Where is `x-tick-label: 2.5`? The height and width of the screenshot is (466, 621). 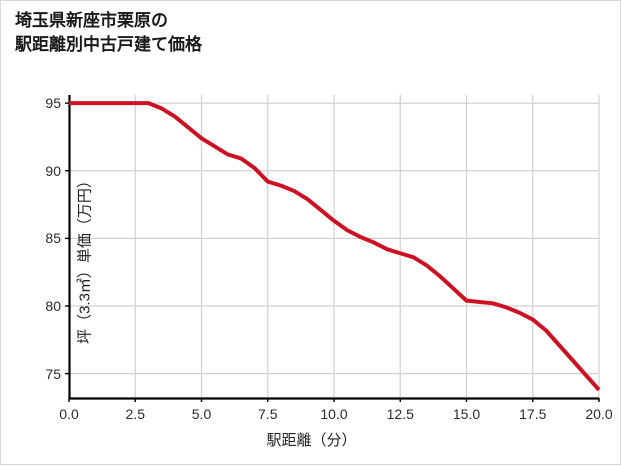
x-tick-label: 2.5 is located at coordinates (135, 414).